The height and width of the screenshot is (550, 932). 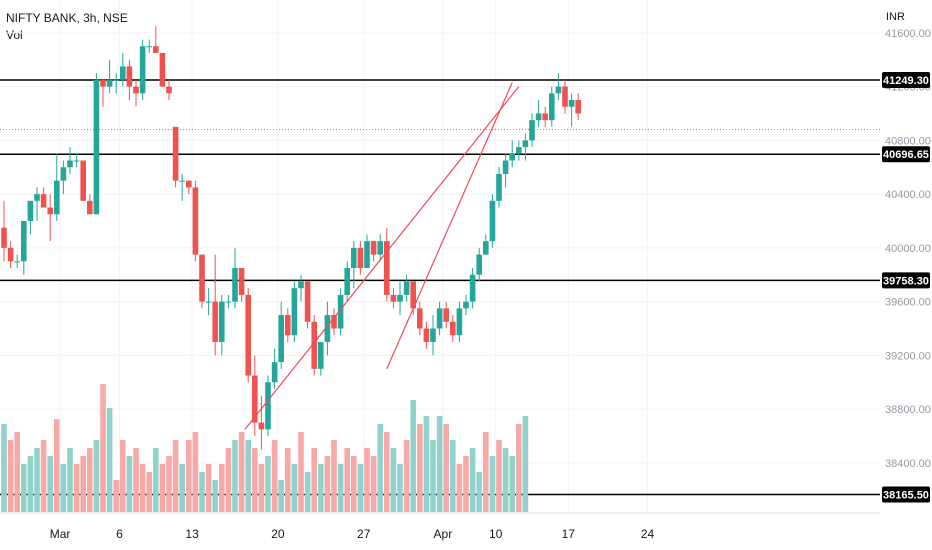 What do you see at coordinates (119, 534) in the screenshot?
I see `time-tick-label: 6` at bounding box center [119, 534].